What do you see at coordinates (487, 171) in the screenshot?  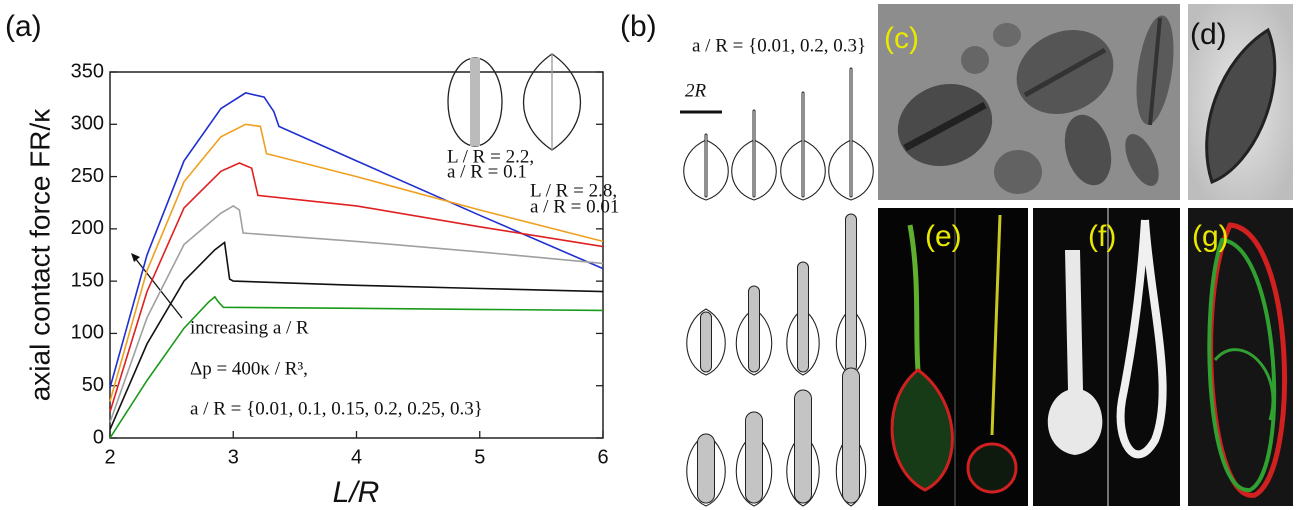 I see `inset-label: a / R = 0.1` at bounding box center [487, 171].